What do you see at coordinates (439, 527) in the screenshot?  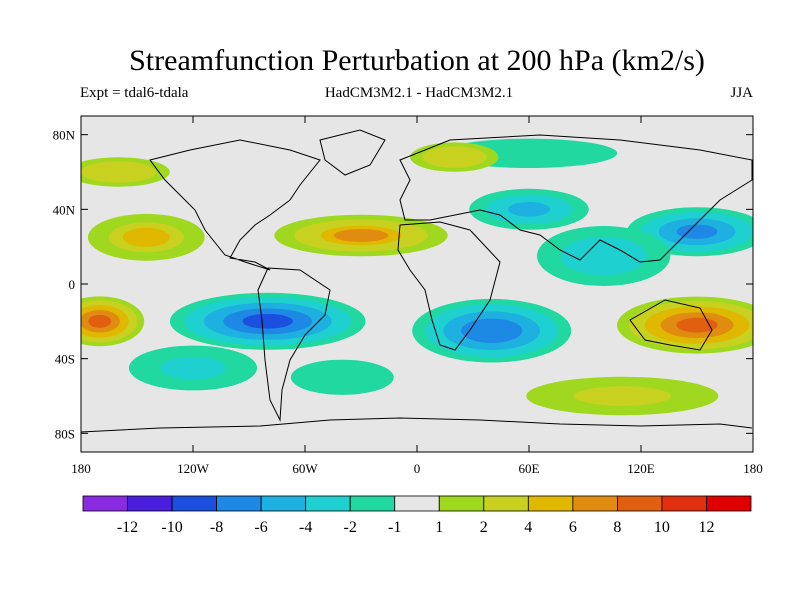 I see `colorbar-label: 1` at bounding box center [439, 527].